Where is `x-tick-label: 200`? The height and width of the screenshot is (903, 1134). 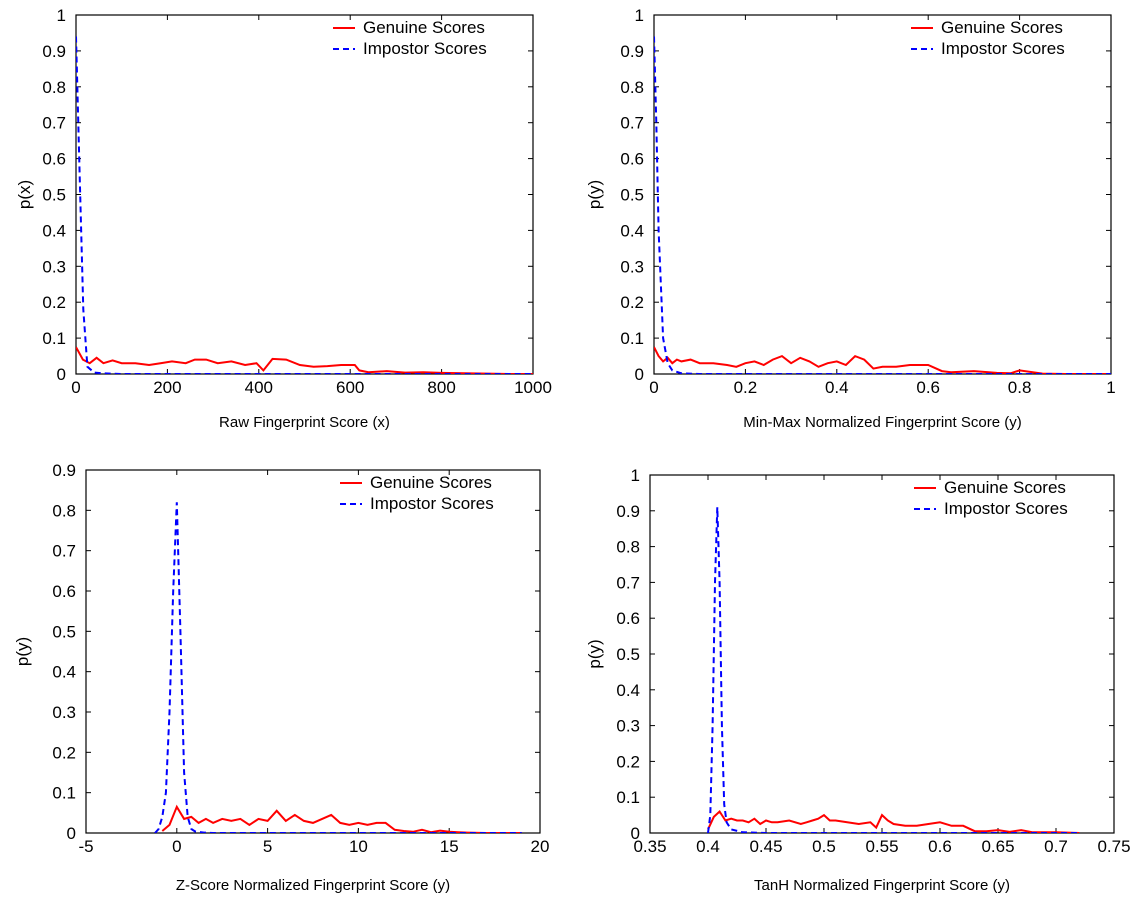
x-tick-label: 200 is located at coordinates (167, 387).